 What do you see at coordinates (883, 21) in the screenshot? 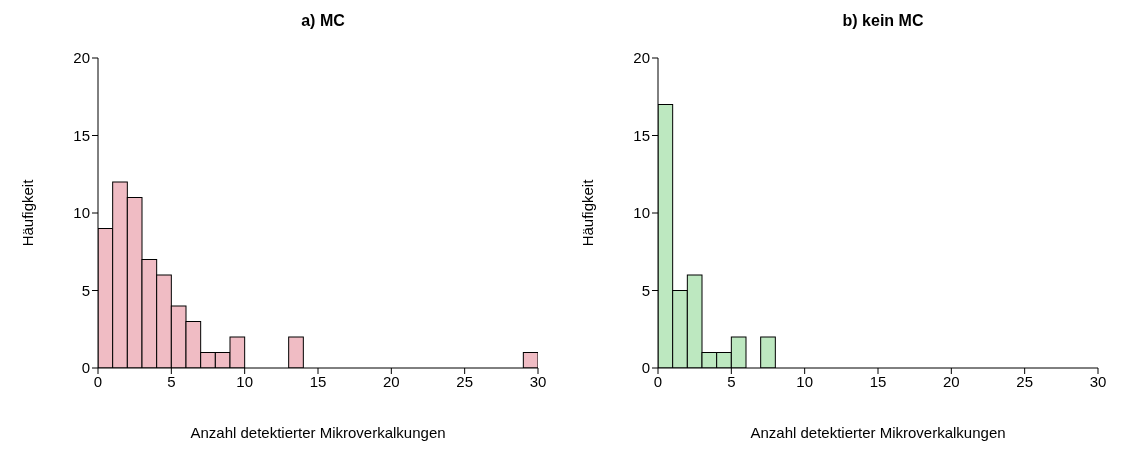
I see `chart-title: b) kein MC` at bounding box center [883, 21].